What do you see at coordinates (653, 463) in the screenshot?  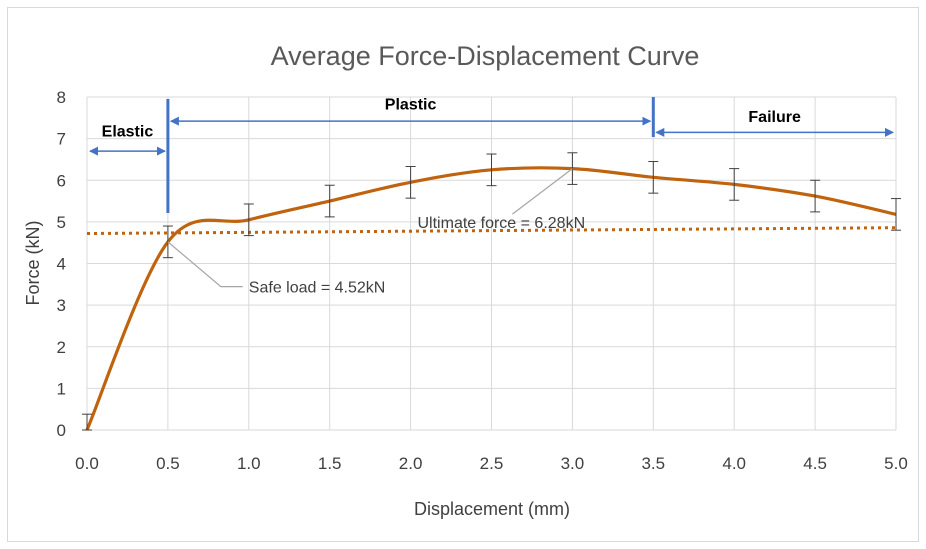 I see `x-tick-label: 3.5` at bounding box center [653, 463].